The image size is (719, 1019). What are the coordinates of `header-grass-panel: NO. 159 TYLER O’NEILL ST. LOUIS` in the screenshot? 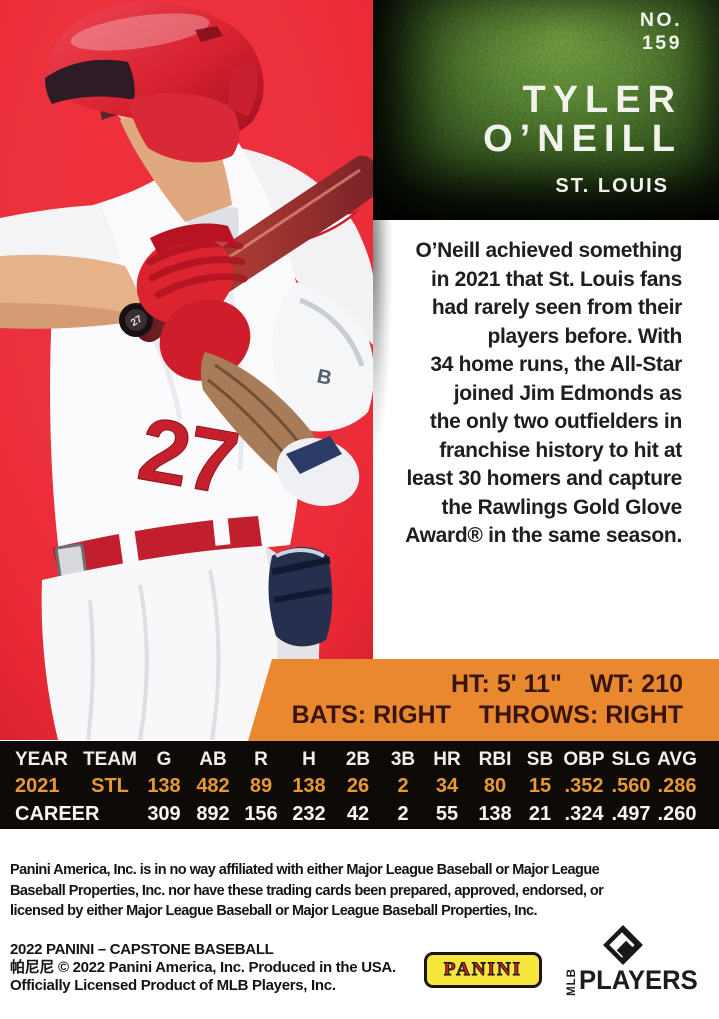 It's located at (546, 110).